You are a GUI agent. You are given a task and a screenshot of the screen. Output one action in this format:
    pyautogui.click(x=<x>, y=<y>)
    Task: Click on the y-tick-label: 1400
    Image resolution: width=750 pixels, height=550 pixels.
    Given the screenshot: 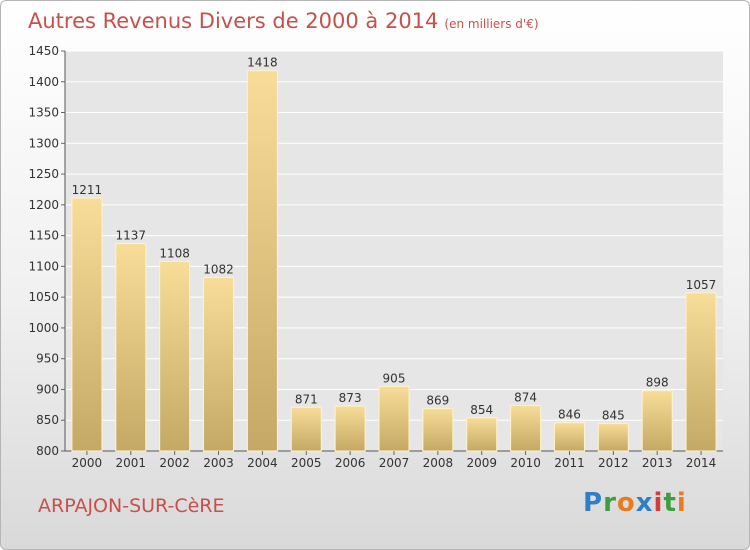 What is the action you would take?
    pyautogui.click(x=43, y=82)
    